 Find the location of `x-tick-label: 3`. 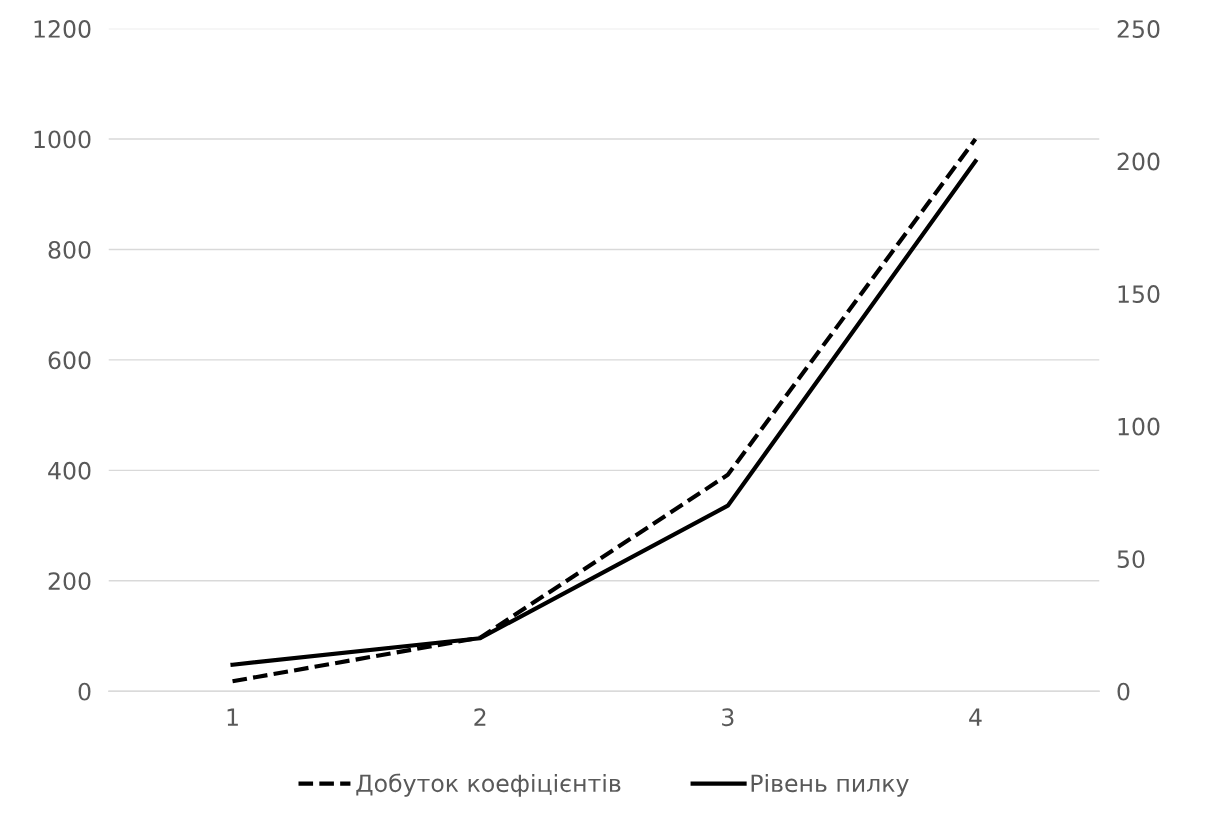

x-tick-label: 3 is located at coordinates (728, 717).